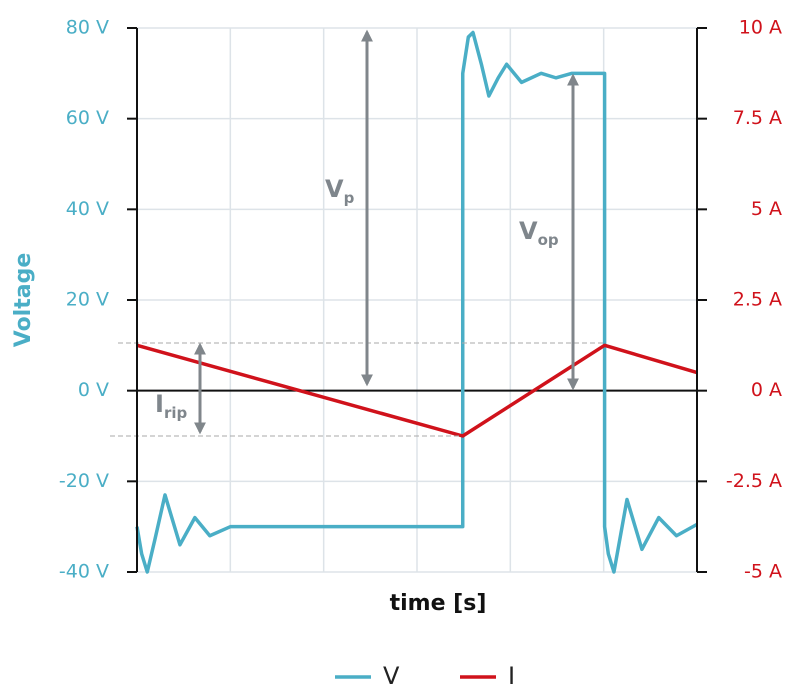 Image resolution: width=800 pixels, height=697 pixels. Describe the element at coordinates (417, 390) in the screenshot. I see `series-line` at that location.